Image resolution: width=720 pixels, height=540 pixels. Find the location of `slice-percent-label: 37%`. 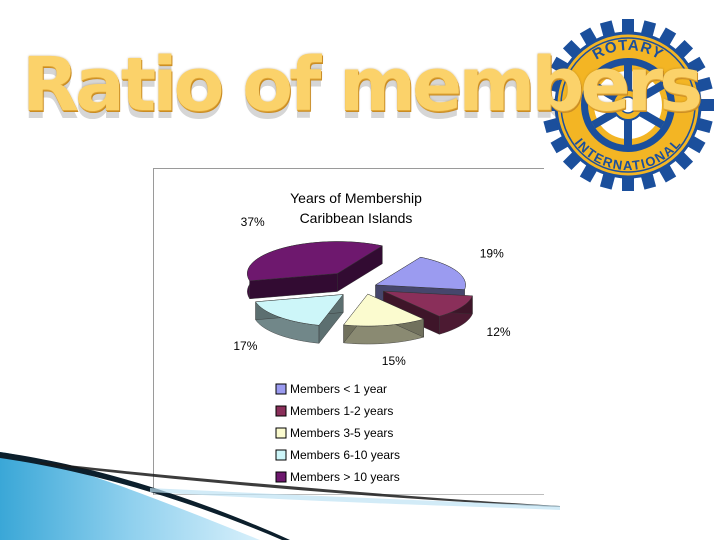

slice-percent-label: 37% is located at coordinates (253, 222).